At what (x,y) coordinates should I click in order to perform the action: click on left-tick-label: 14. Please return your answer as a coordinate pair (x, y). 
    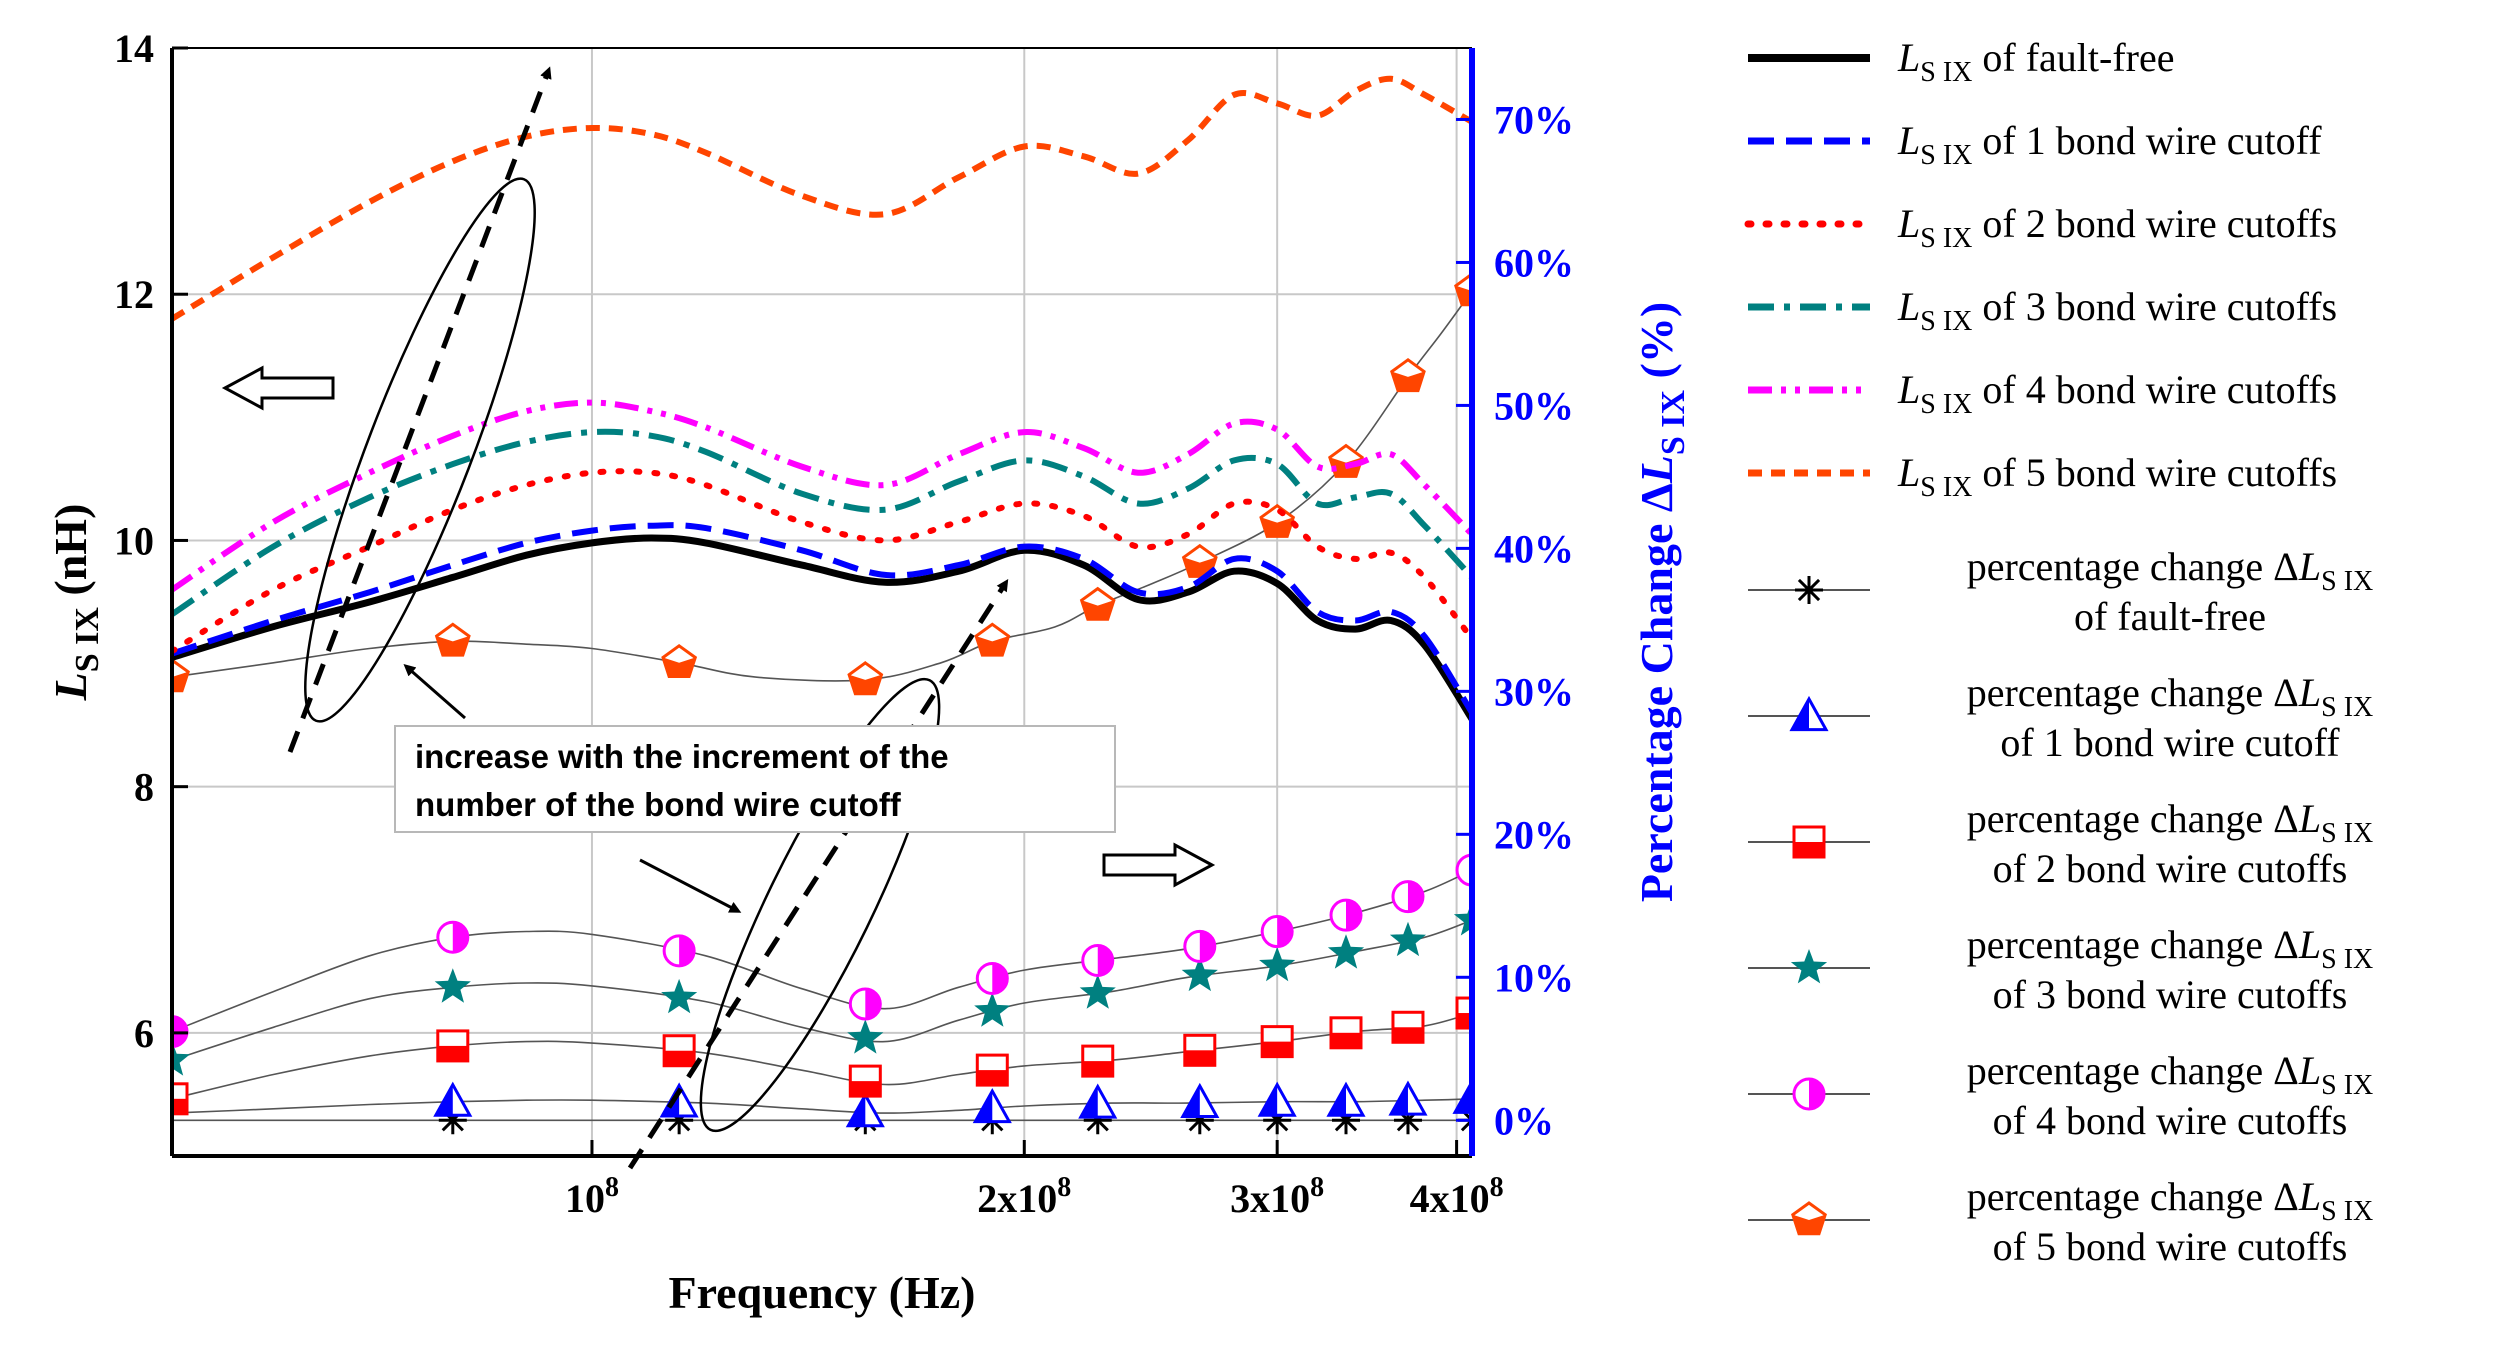
    Looking at the image, I should click on (134, 48).